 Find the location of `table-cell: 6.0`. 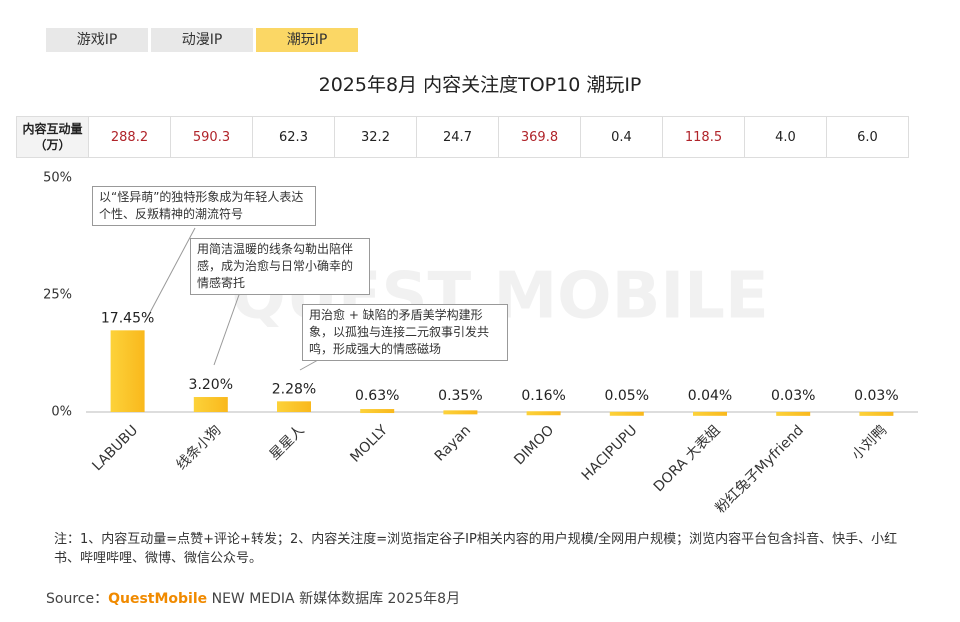

table-cell: 6.0 is located at coordinates (867, 137).